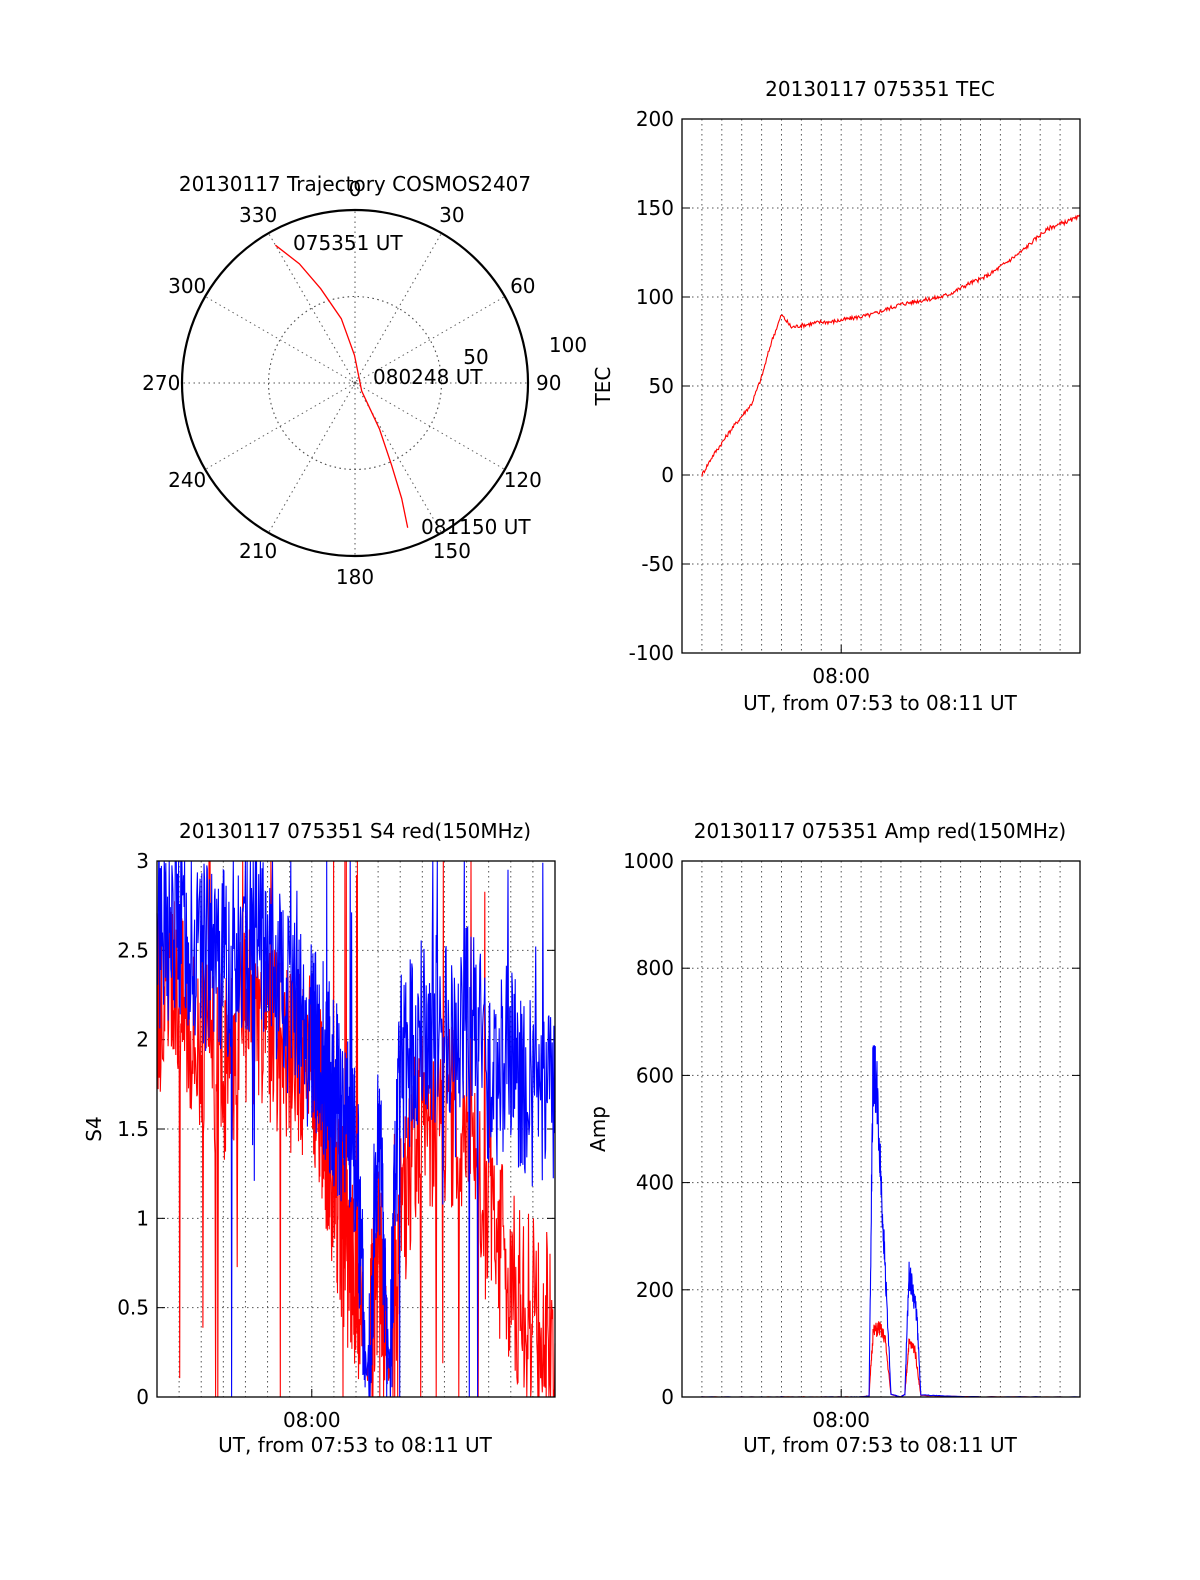 This screenshot has height=1580, width=1200. I want to click on y-tick-label: 400, so click(655, 1183).